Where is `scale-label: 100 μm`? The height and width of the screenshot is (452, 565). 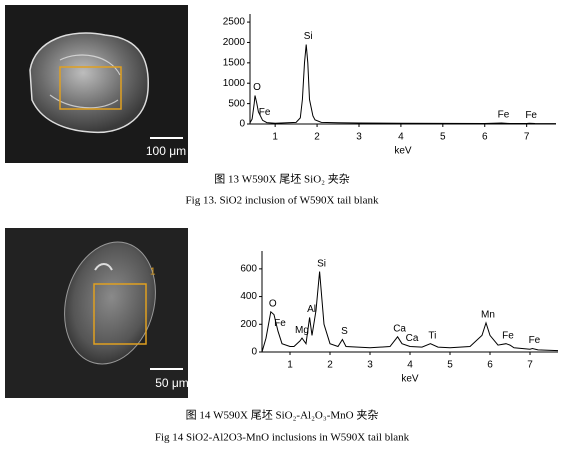
scale-label: 100 μm is located at coordinates (166, 151).